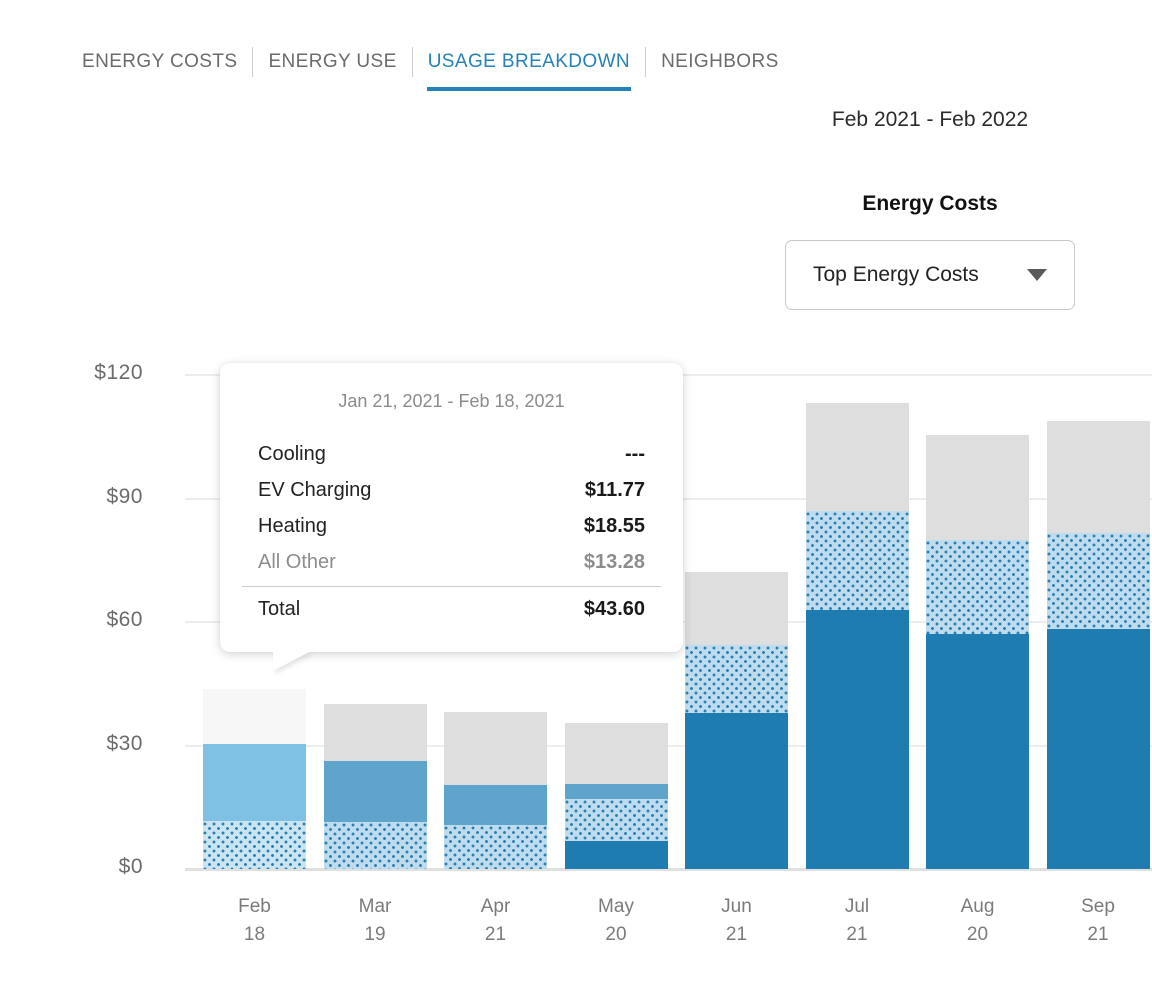 The width and height of the screenshot is (1152, 988). I want to click on x-axis-label-may-20: May 20, so click(616, 921).